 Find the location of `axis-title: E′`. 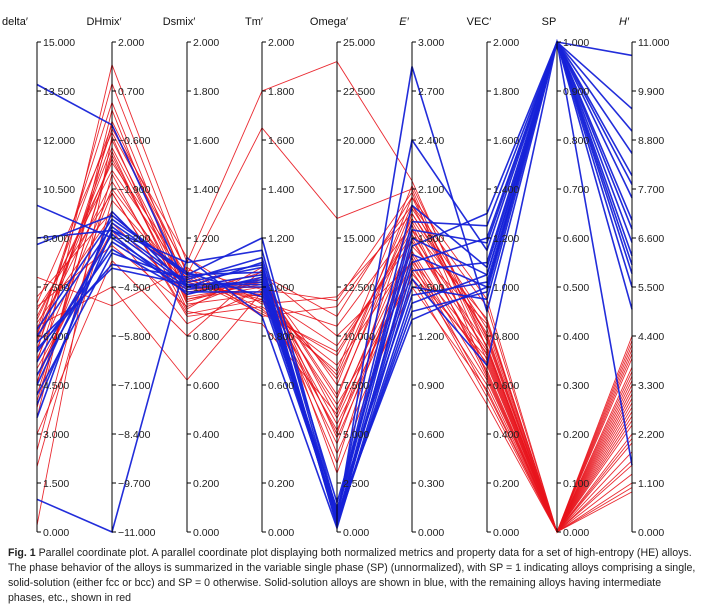

axis-title: E′ is located at coordinates (404, 22).